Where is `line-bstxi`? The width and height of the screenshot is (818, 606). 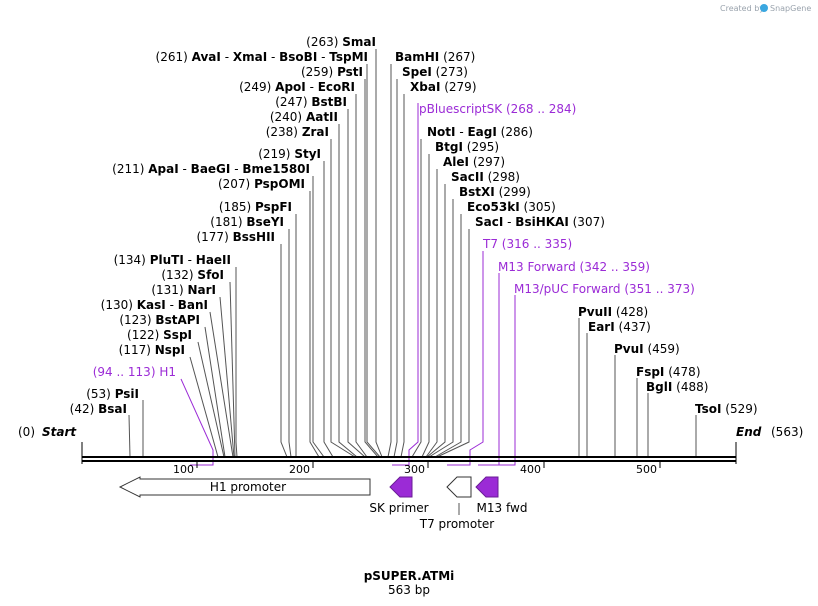
line-bstxi is located at coordinates (441, 328).